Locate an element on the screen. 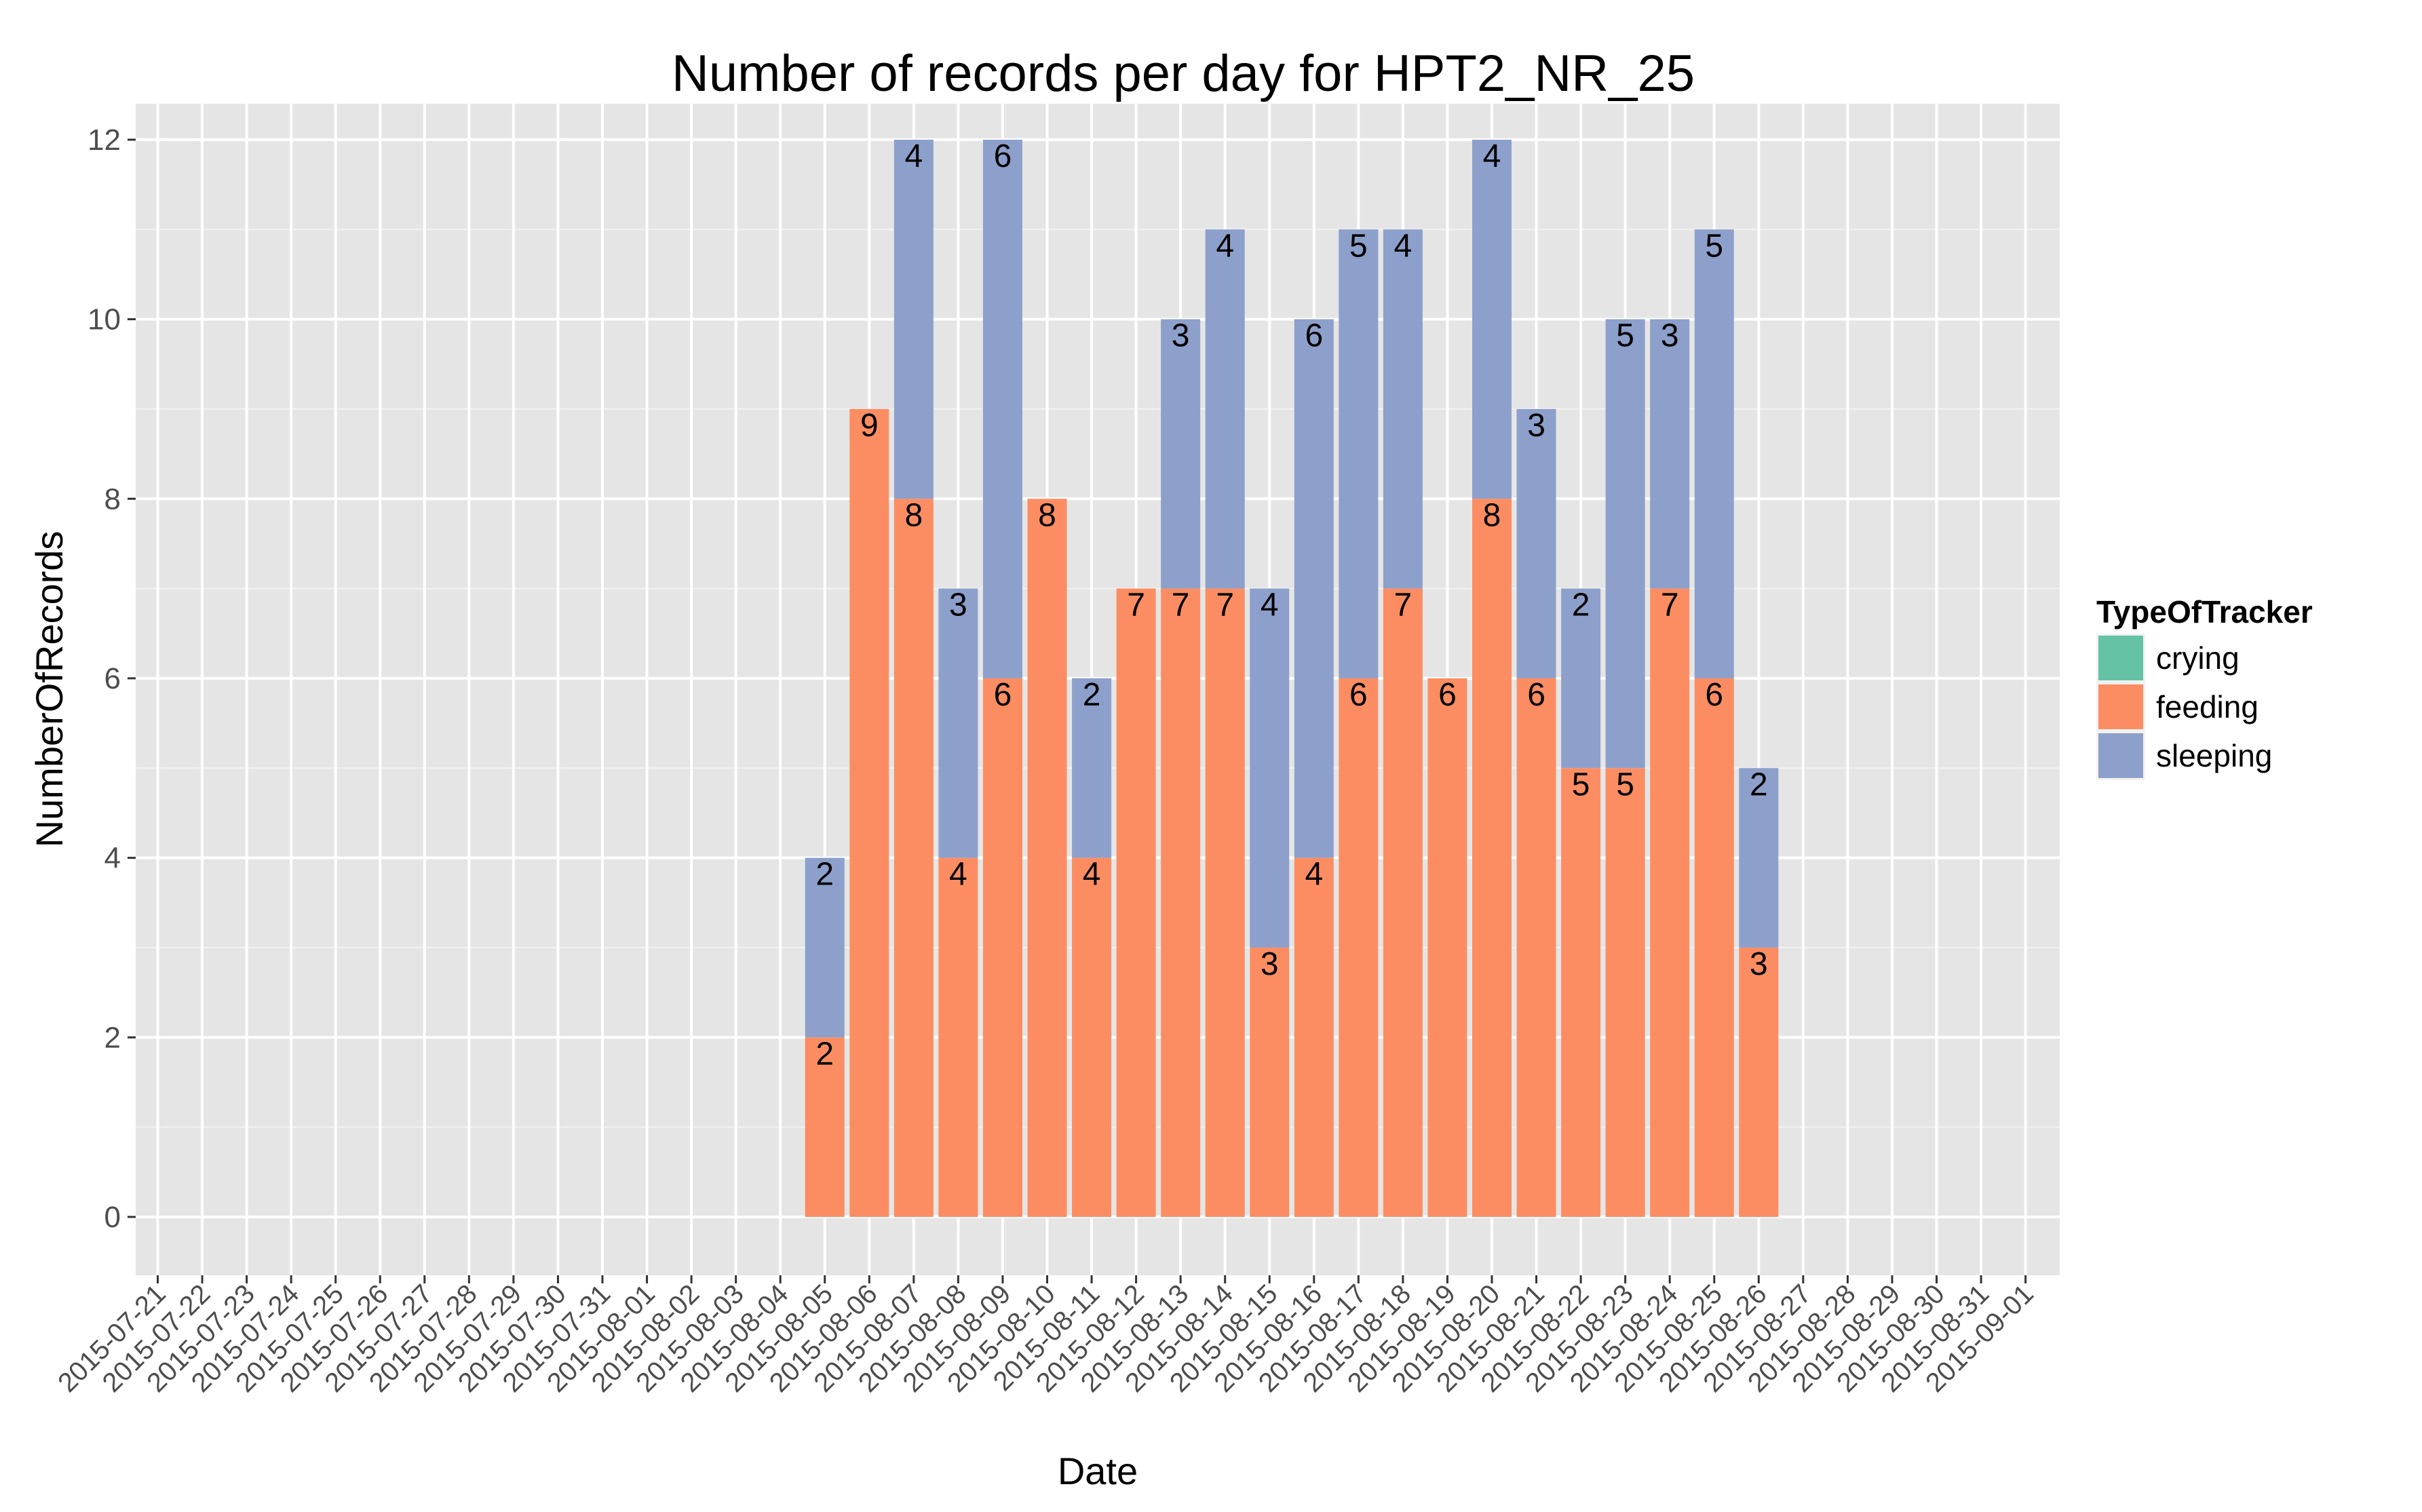 This screenshot has width=2422, height=1512. legend-swatch-feeding is located at coordinates (2120, 707).